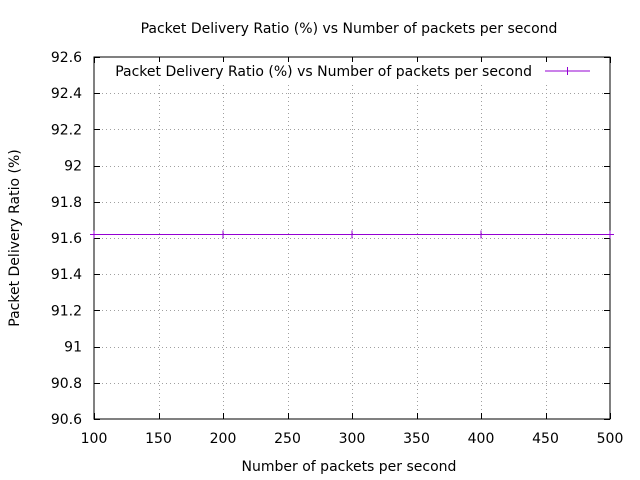  Describe the element at coordinates (66, 384) in the screenshot. I see `y-tick-label: 90.8` at that location.